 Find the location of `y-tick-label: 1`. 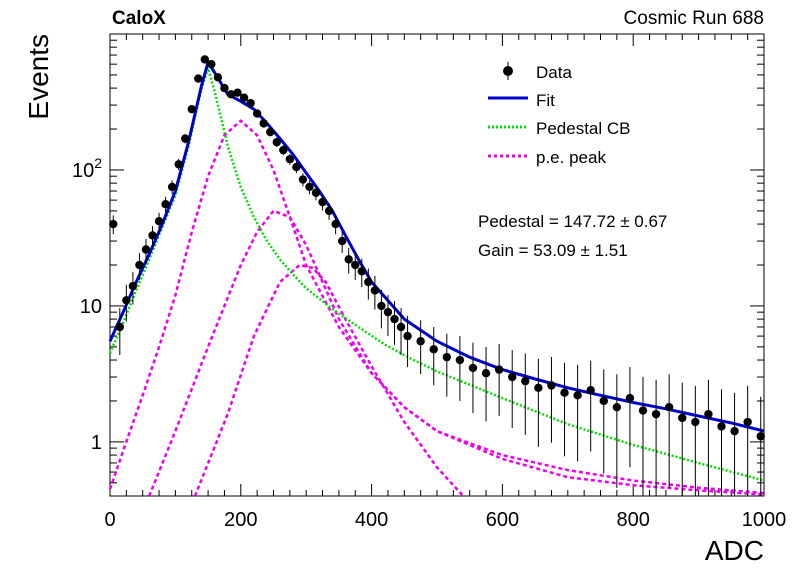

y-tick-label: 1 is located at coordinates (96, 443).